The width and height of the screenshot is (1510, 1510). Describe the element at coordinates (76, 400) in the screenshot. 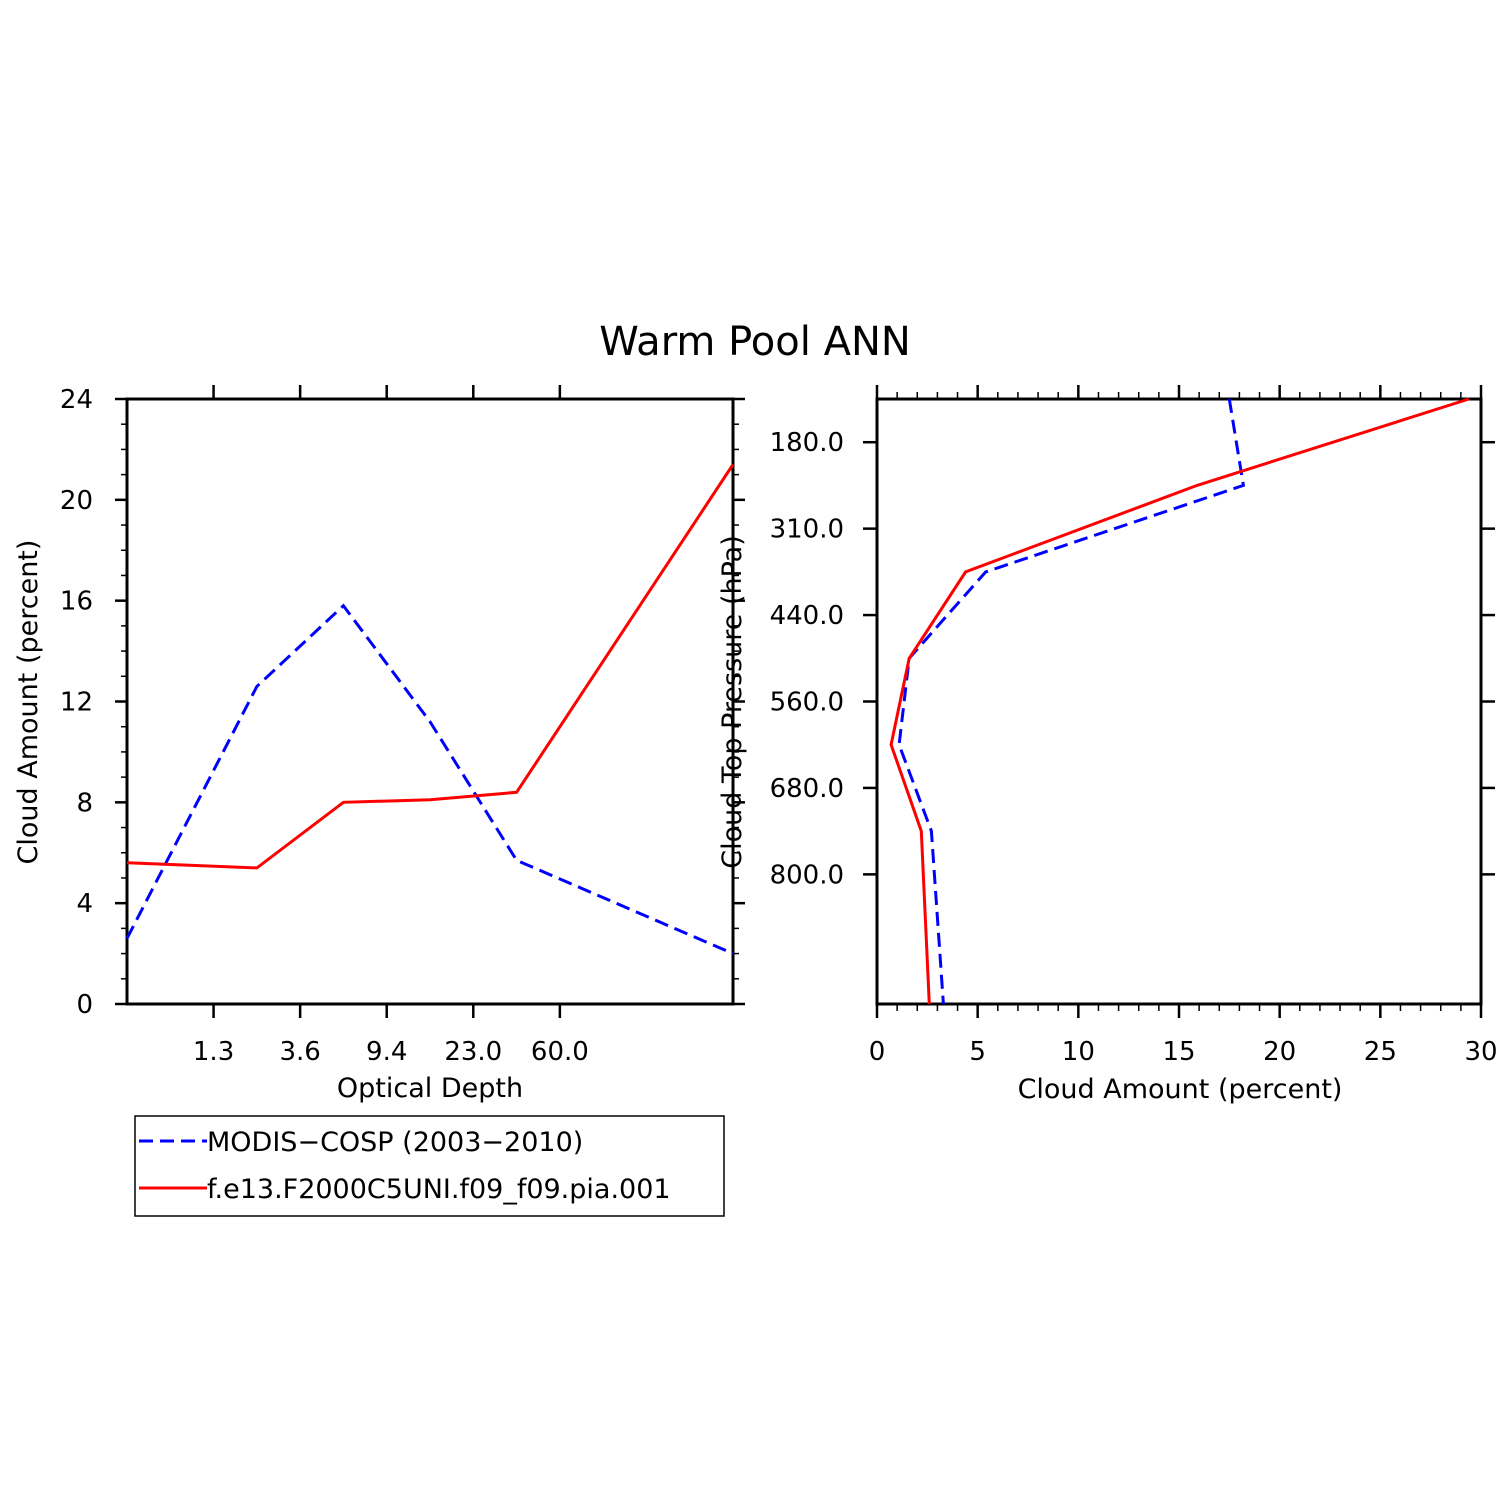

I see `left-y-tick-label: 24` at that location.